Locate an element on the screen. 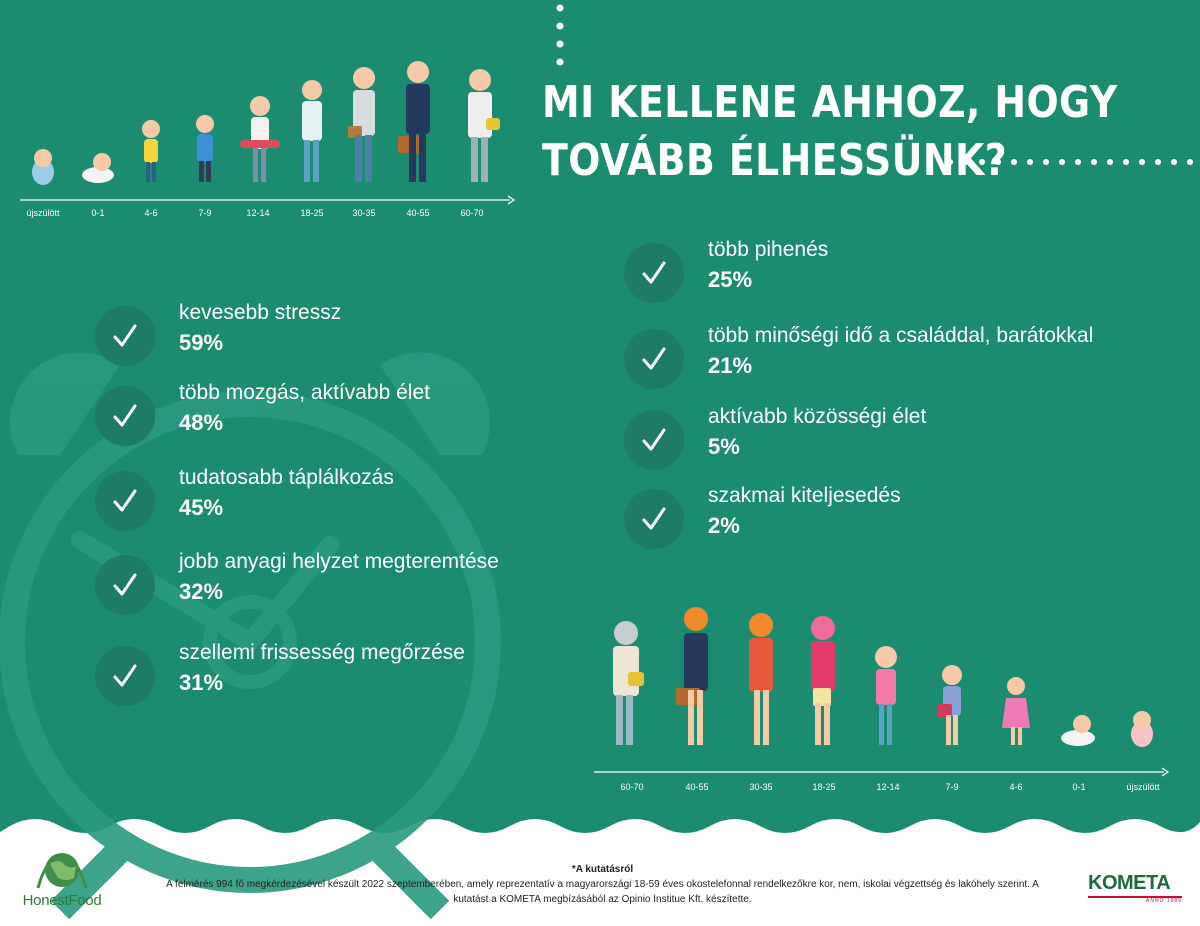  result-value: 21% is located at coordinates (730, 365).